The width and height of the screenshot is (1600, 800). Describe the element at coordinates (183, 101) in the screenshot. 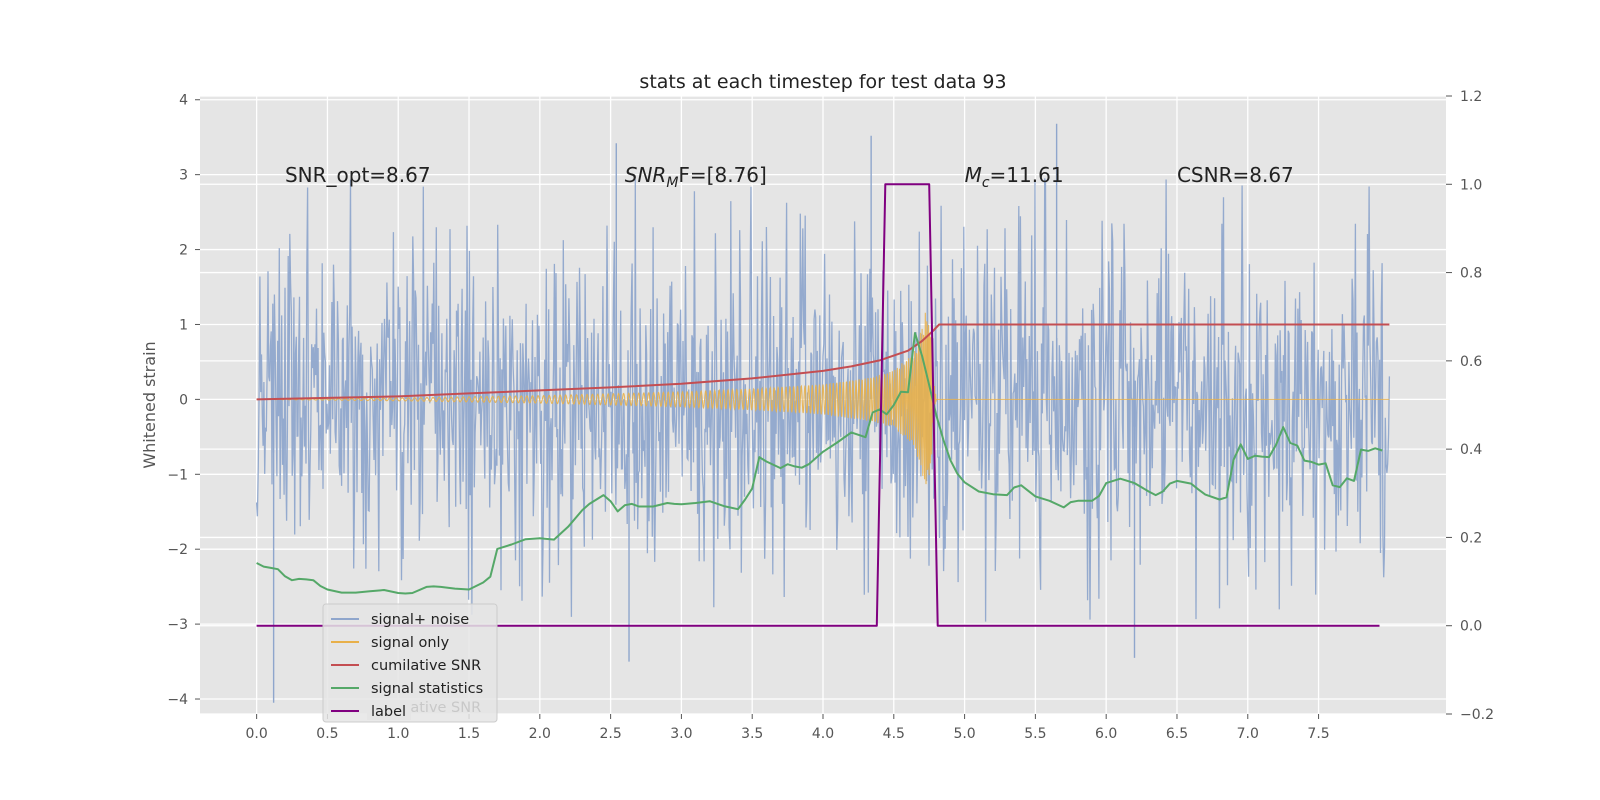

I see `y-tick-label: 4` at that location.